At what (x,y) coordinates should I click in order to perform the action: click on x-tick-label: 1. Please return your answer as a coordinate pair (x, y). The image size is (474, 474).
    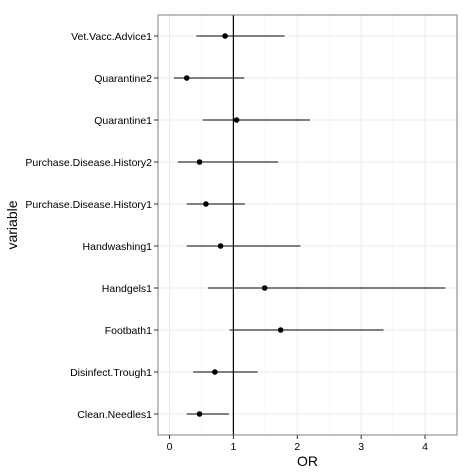
    Looking at the image, I should click on (233, 447).